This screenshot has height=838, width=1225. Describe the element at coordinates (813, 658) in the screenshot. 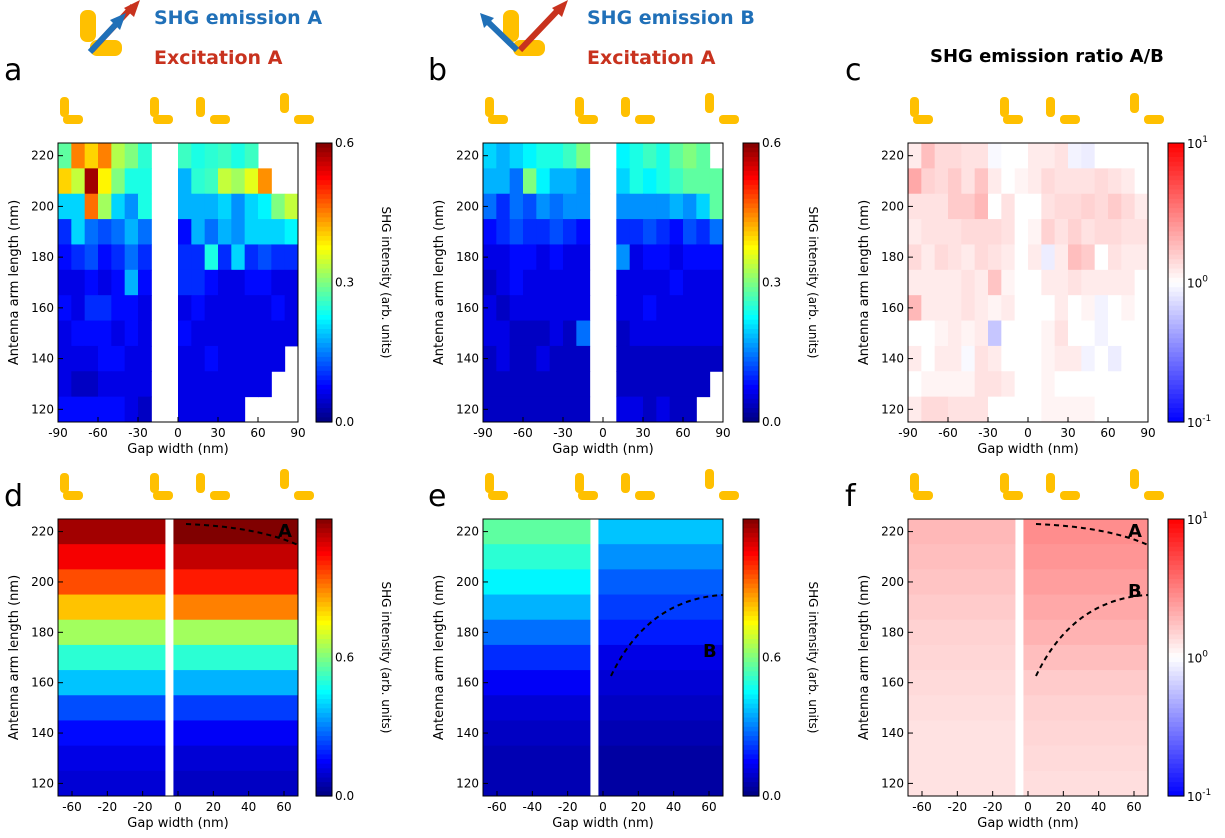

I see `colorbar-label: SHG intensity (arb. units)` at that location.